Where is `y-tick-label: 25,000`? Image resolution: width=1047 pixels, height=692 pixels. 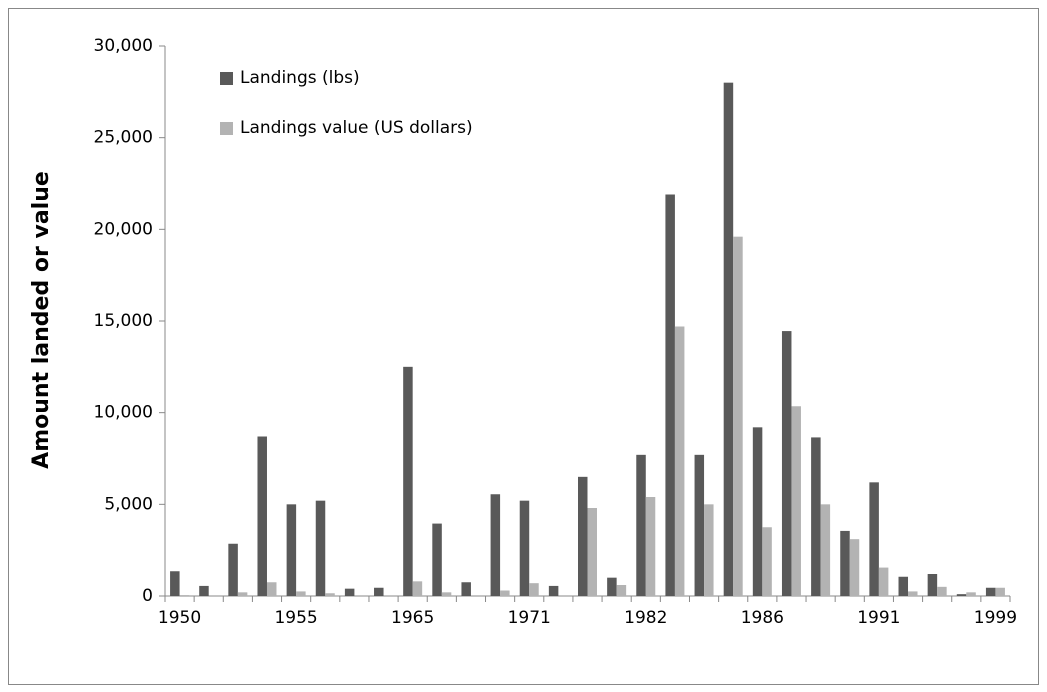 y-tick-label: 25,000 is located at coordinates (123, 138).